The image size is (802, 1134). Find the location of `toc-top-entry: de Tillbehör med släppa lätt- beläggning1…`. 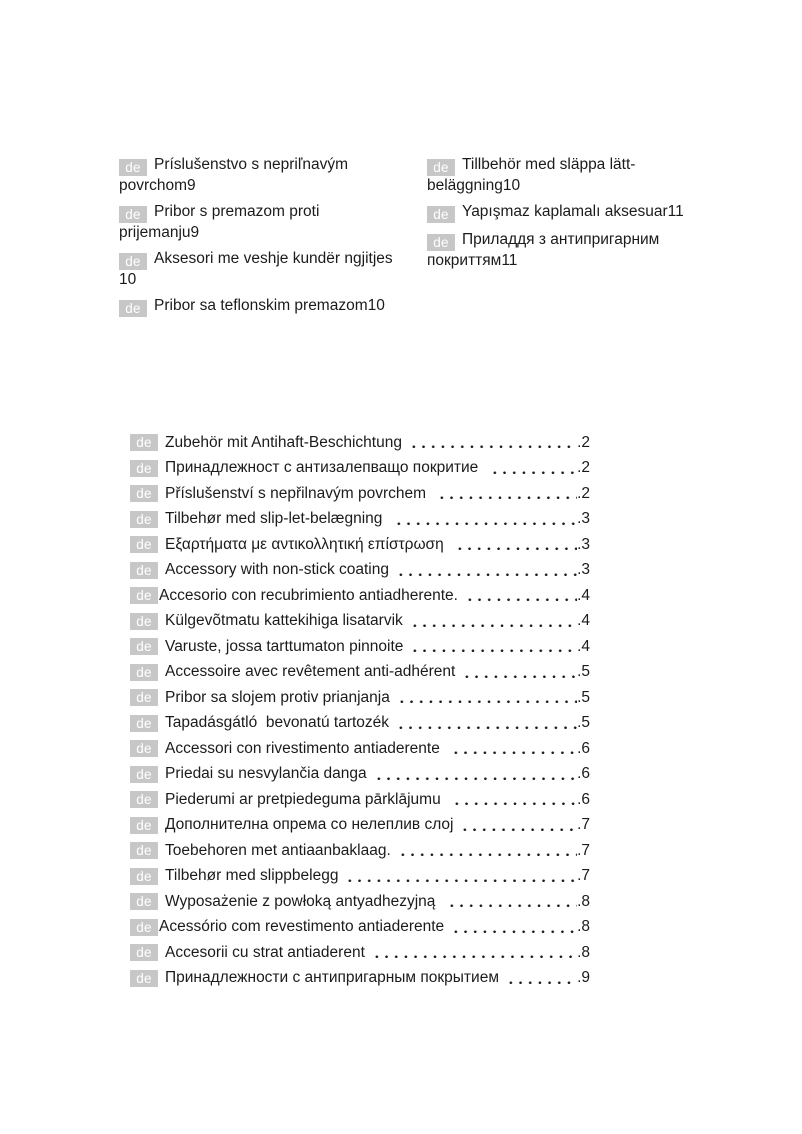

toc-top-entry: de Tillbehör med släppa lätt- beläggning1… is located at coordinates (571, 175).